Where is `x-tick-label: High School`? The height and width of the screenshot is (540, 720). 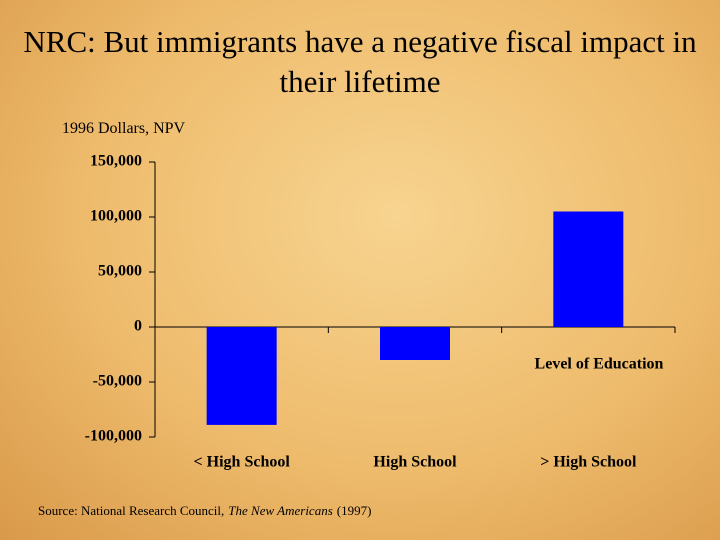 x-tick-label: High School is located at coordinates (415, 462).